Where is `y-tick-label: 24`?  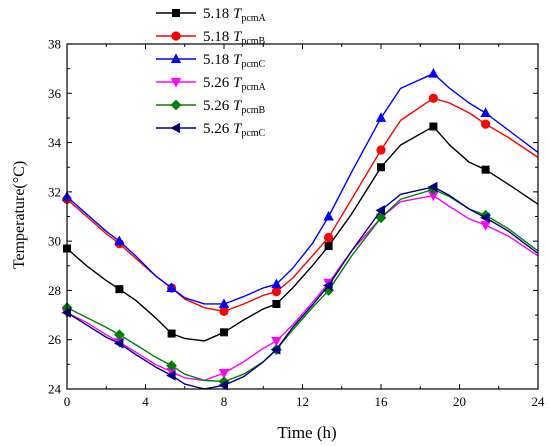 y-tick-label: 24 is located at coordinates (55, 389).